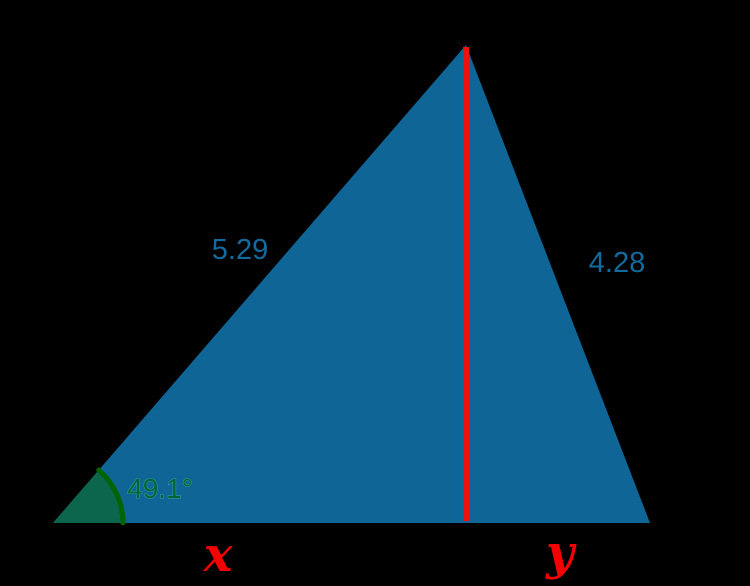 The height and width of the screenshot is (586, 750). What do you see at coordinates (617, 263) in the screenshot?
I see `right-side-length-label: 4.28` at bounding box center [617, 263].